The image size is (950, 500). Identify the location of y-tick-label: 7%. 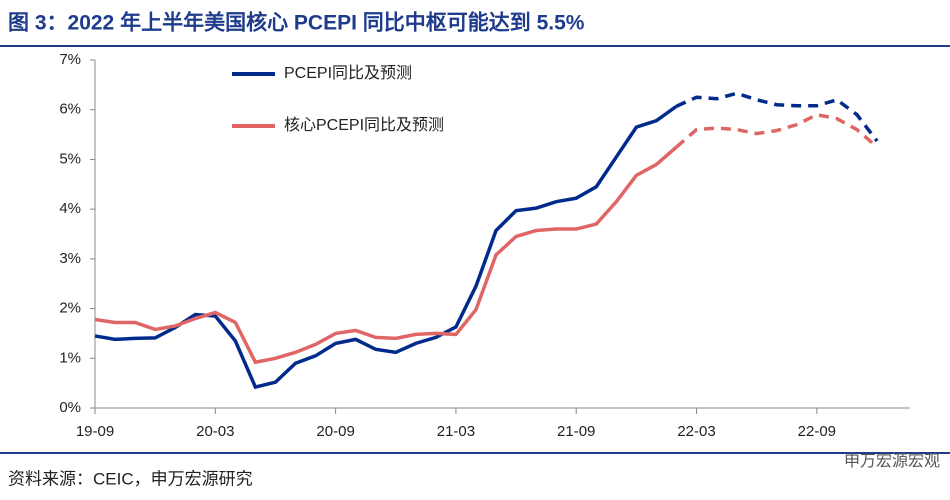
(70, 59).